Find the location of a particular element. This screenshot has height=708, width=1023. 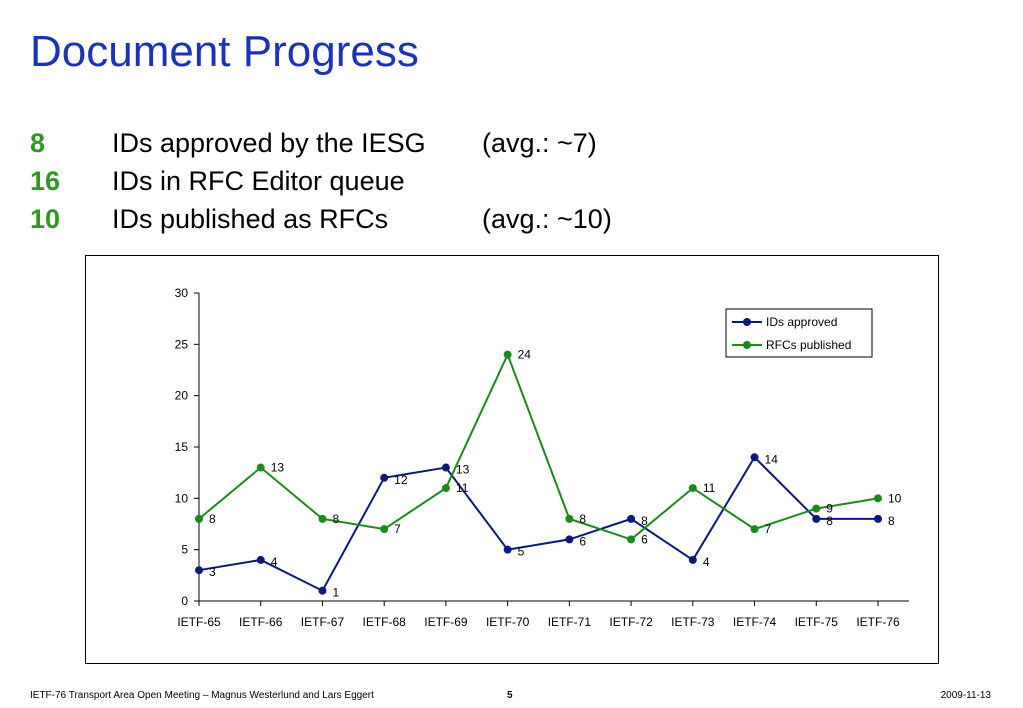

data-label: 12 is located at coordinates (401, 480).